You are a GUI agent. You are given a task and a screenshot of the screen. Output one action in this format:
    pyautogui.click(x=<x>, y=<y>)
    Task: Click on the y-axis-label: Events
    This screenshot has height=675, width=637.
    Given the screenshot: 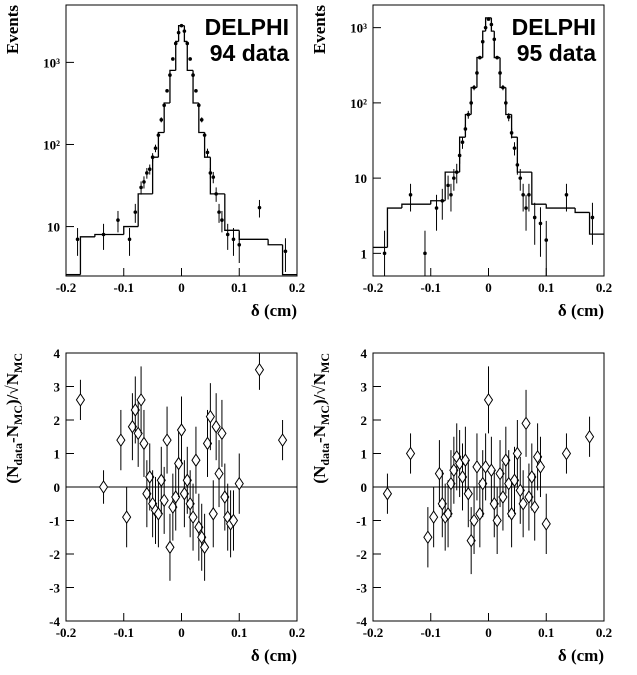 What is the action you would take?
    pyautogui.click(x=12, y=30)
    